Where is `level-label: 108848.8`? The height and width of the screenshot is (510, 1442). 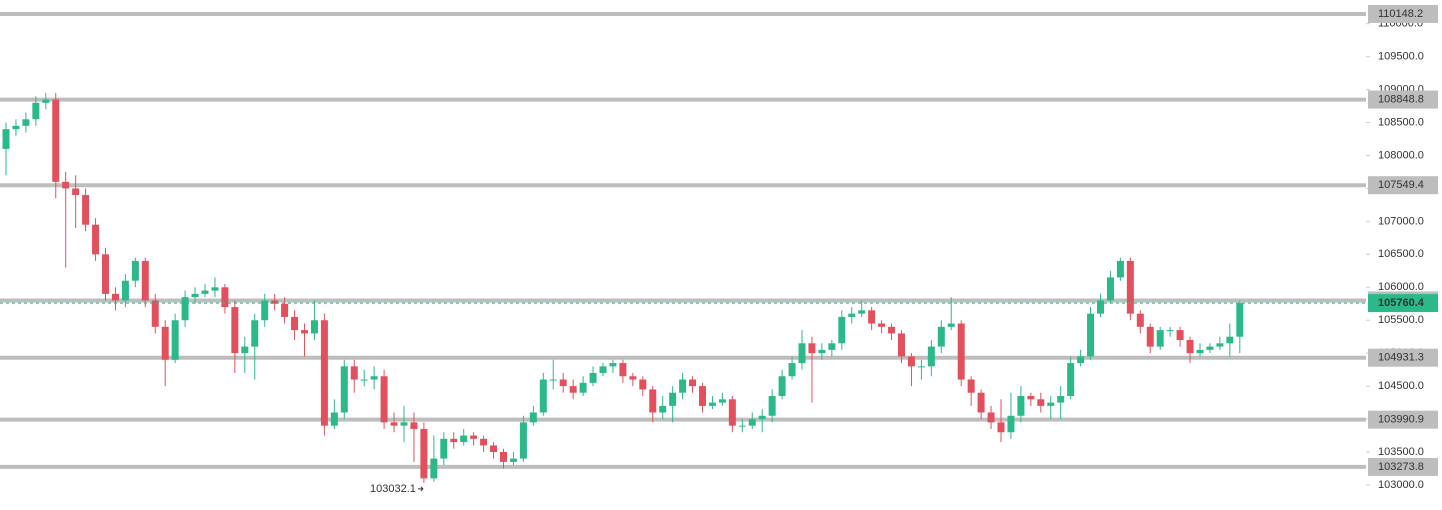 level-label: 108848.8 is located at coordinates (1401, 99).